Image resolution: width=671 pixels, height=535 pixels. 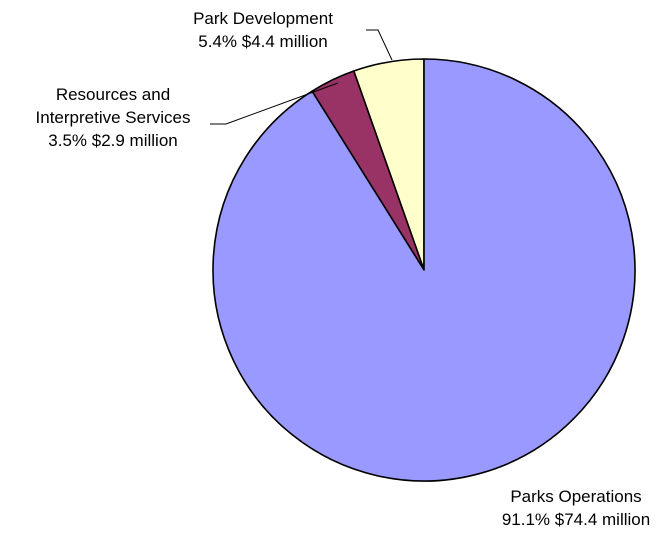 What do you see at coordinates (575, 496) in the screenshot?
I see `slice-label-line: Parks Operations` at bounding box center [575, 496].